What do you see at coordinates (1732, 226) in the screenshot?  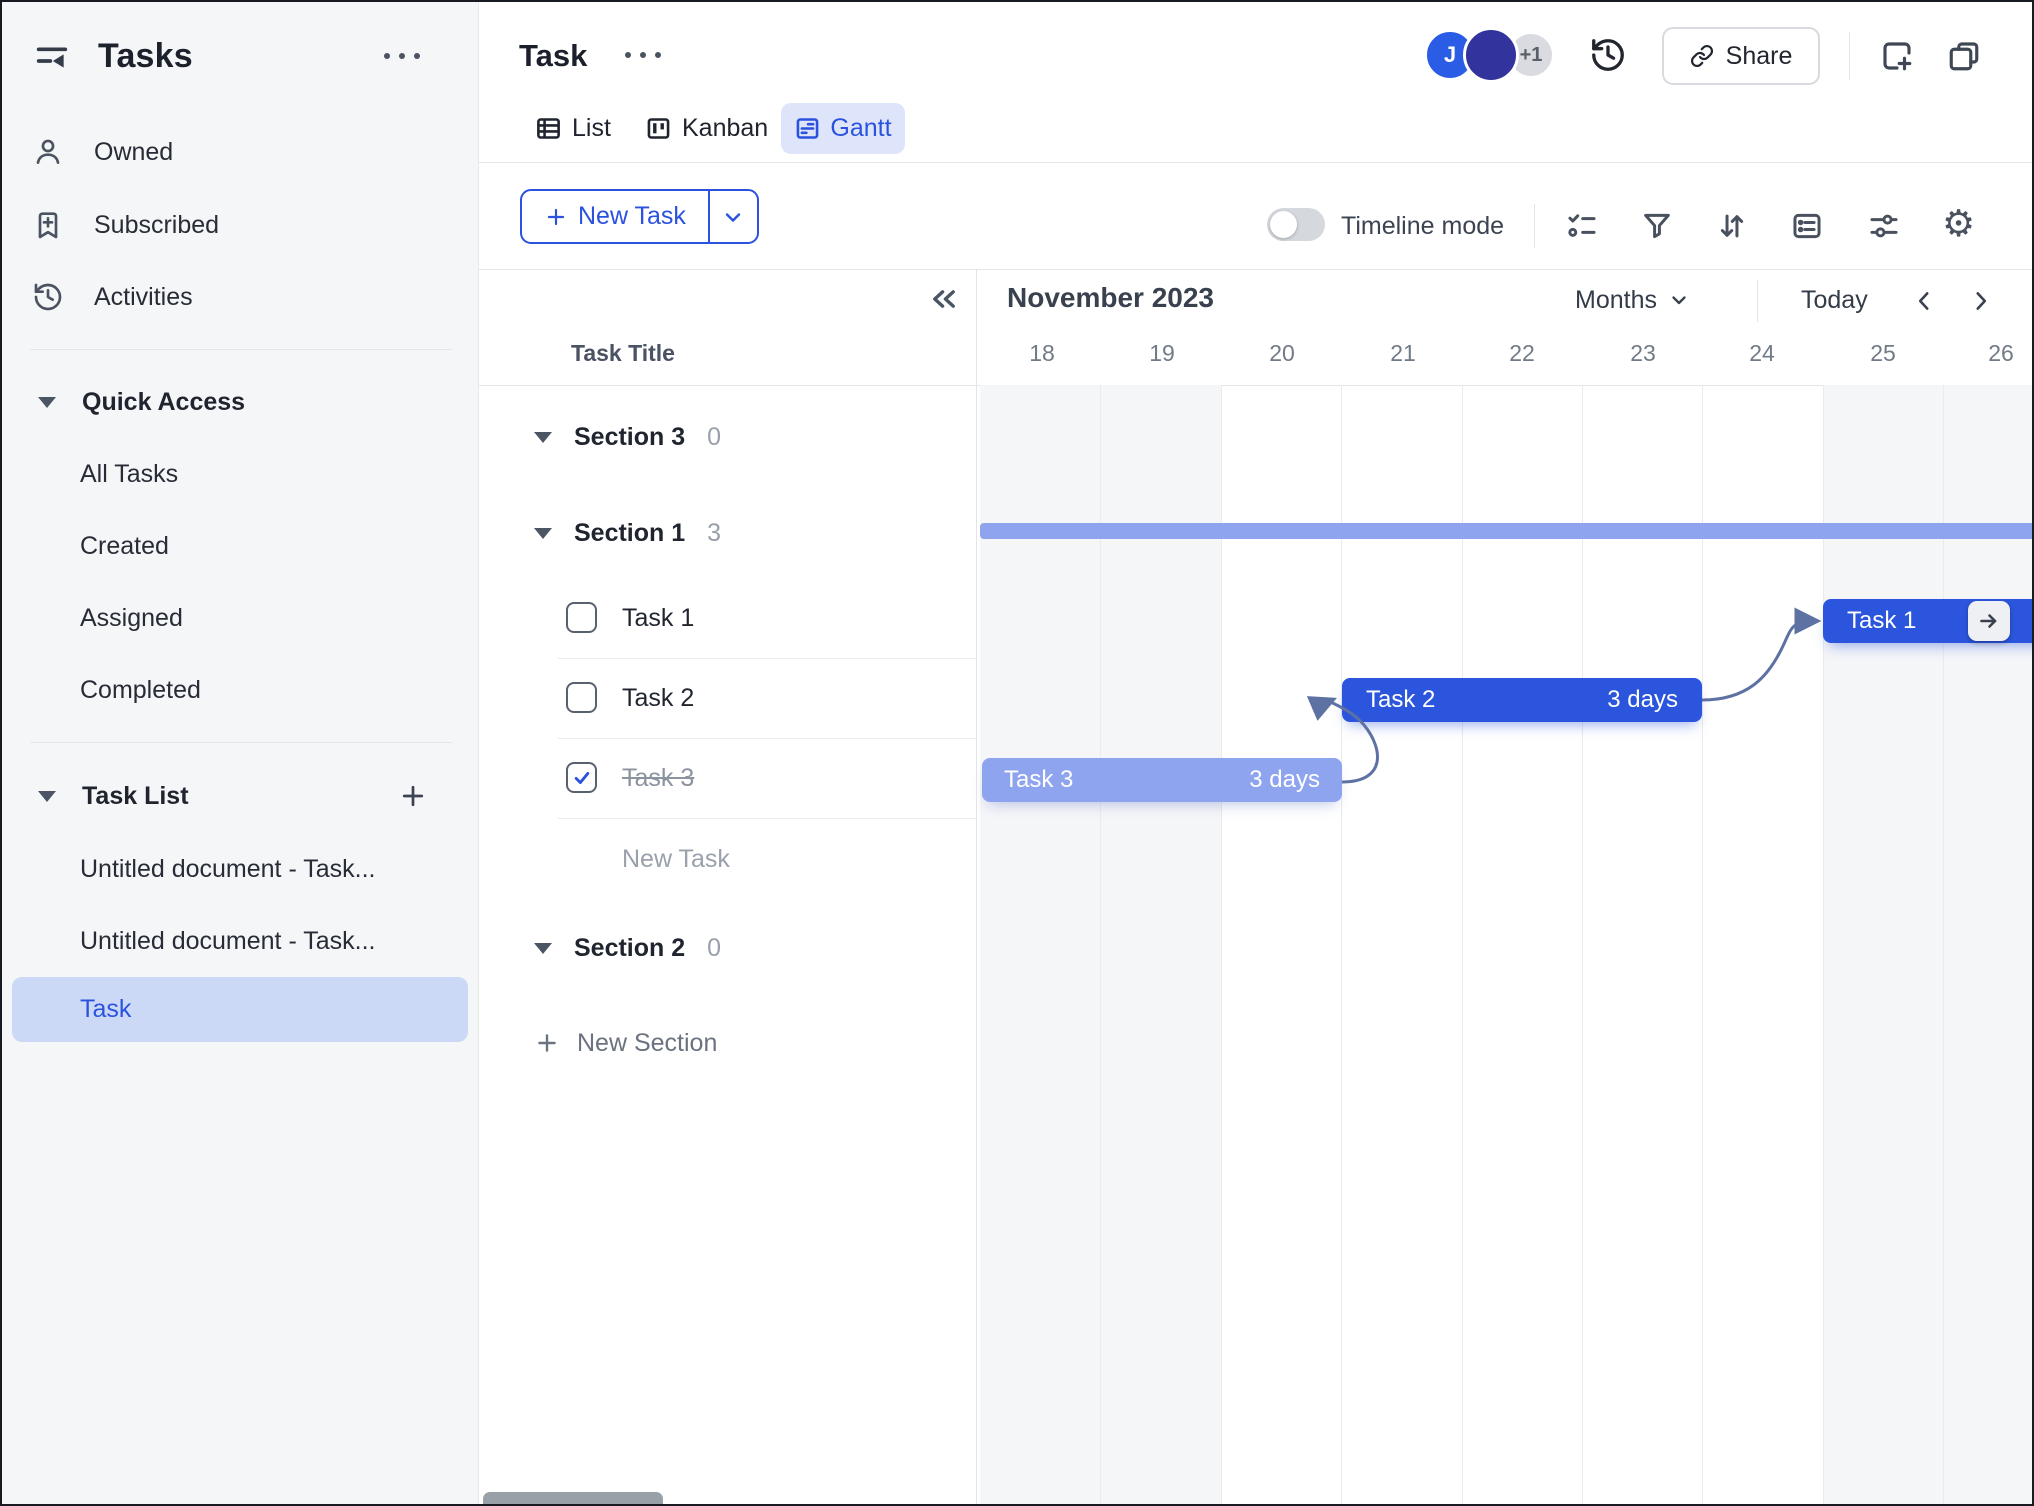 I see `sort-icon` at bounding box center [1732, 226].